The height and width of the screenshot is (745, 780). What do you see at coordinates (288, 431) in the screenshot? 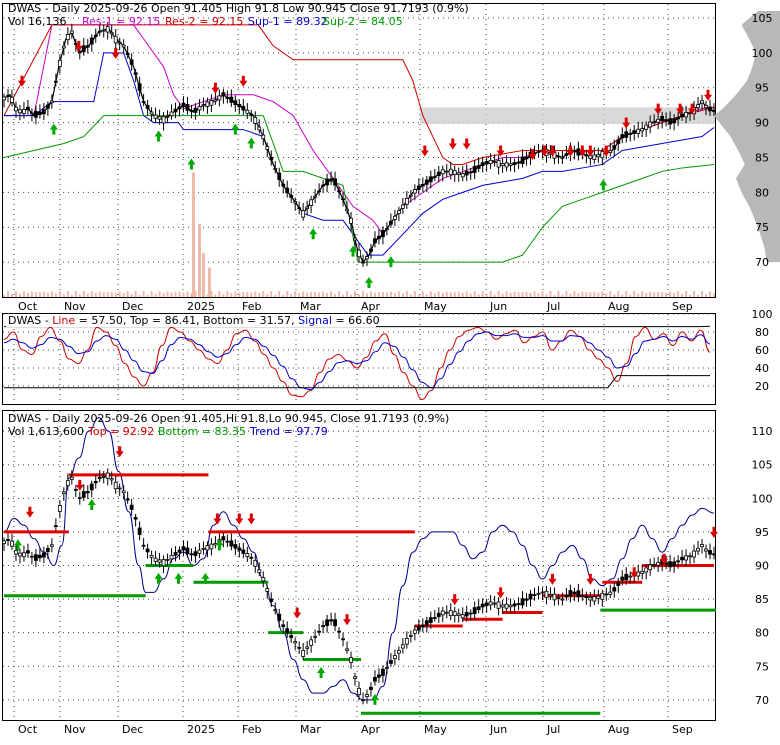
I see `trend-label: Trend = 97.79` at bounding box center [288, 431].